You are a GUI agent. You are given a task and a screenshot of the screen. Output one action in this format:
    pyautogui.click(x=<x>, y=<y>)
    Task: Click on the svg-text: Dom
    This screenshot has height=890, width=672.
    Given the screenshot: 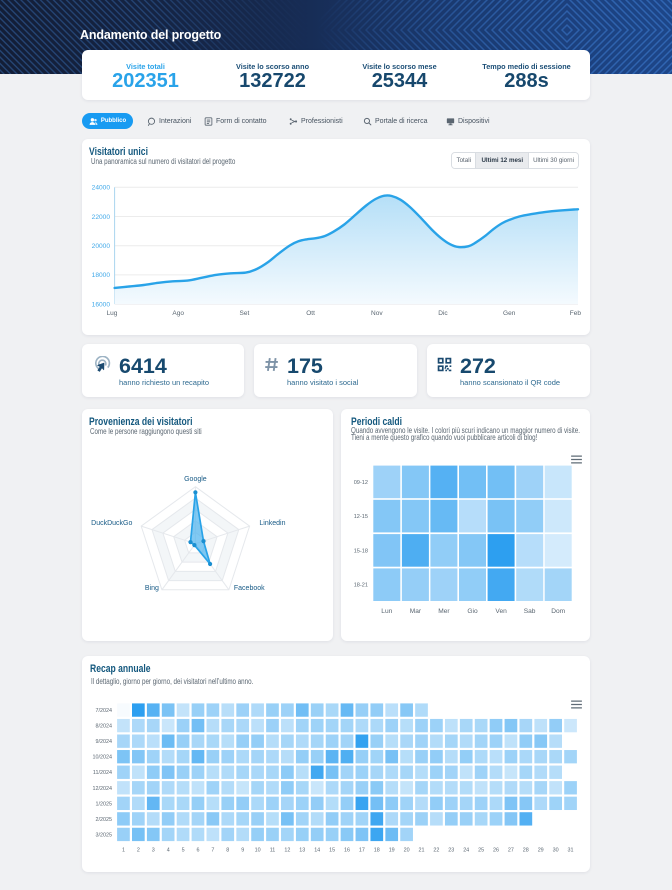 What is the action you would take?
    pyautogui.click(x=558, y=611)
    